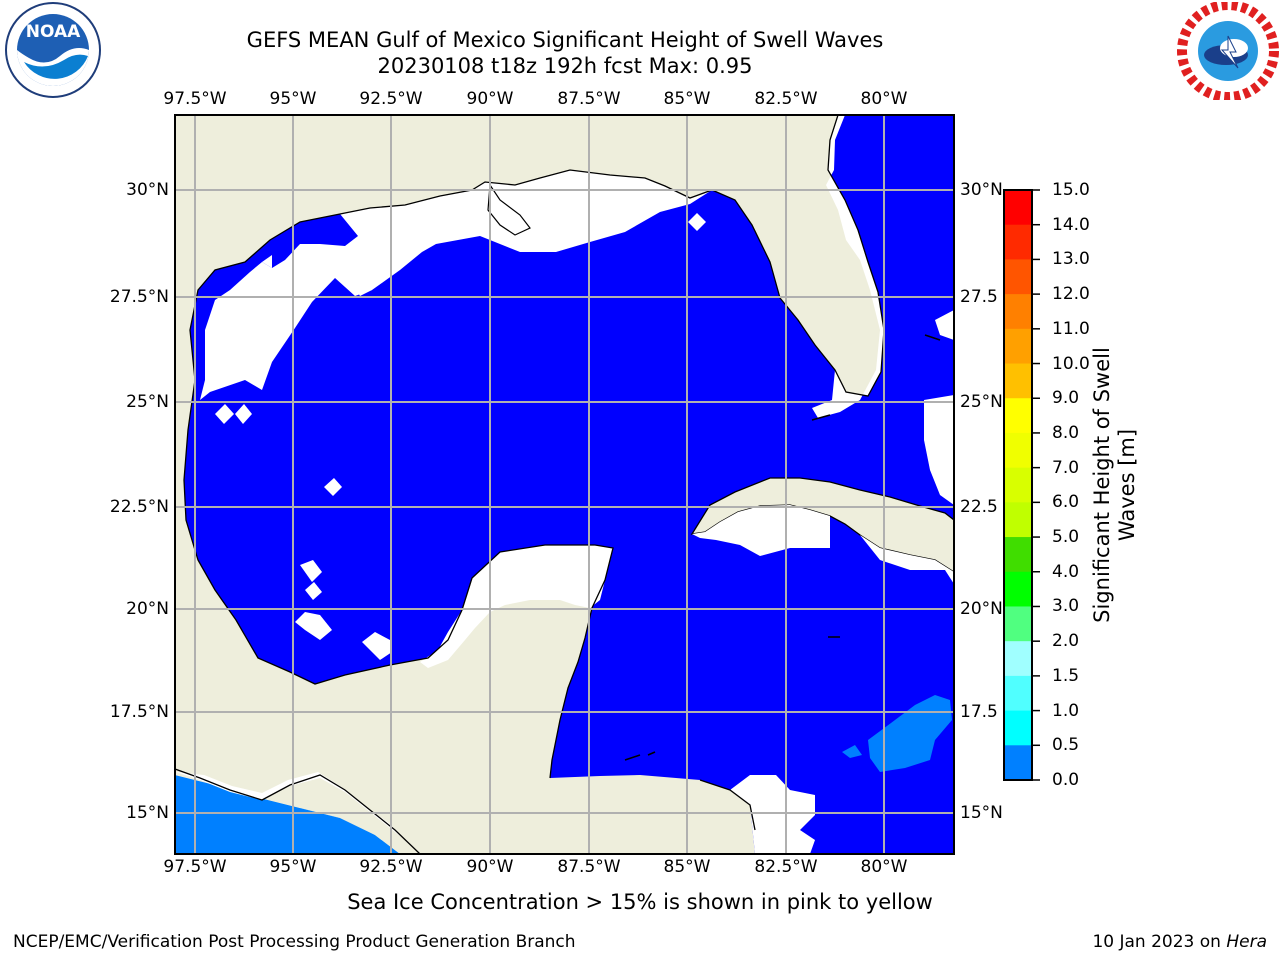 The image size is (1280, 960). I want to click on colorbar-frame, so click(1018, 485).